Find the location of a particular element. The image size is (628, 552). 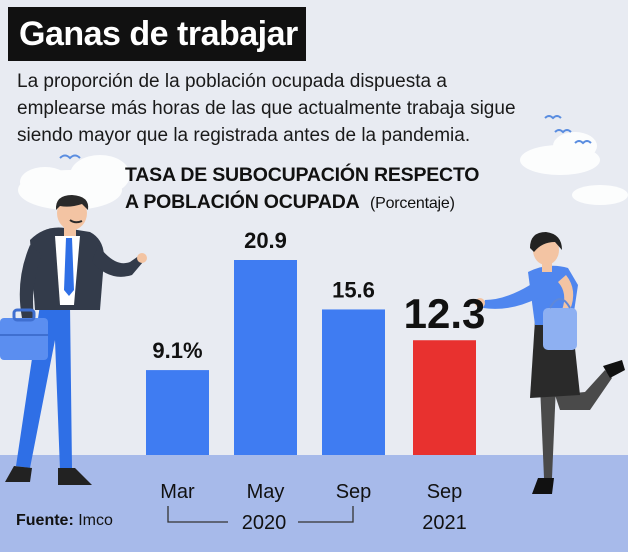

bar-value-label-0: 9.1% is located at coordinates (177, 350).